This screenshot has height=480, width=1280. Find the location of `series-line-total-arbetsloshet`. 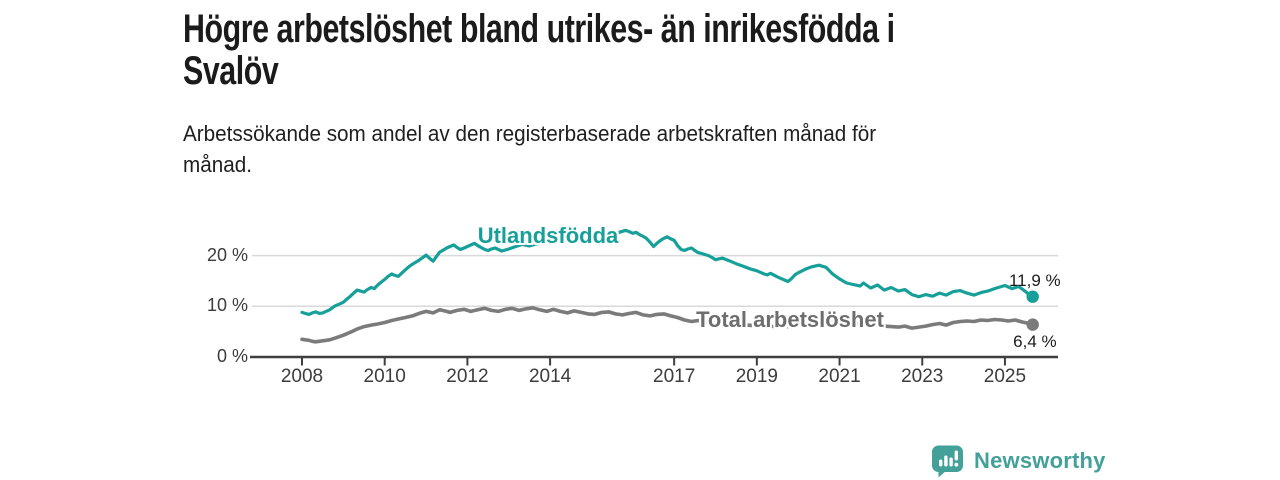

series-line-total-arbetsloshet is located at coordinates (667, 325).